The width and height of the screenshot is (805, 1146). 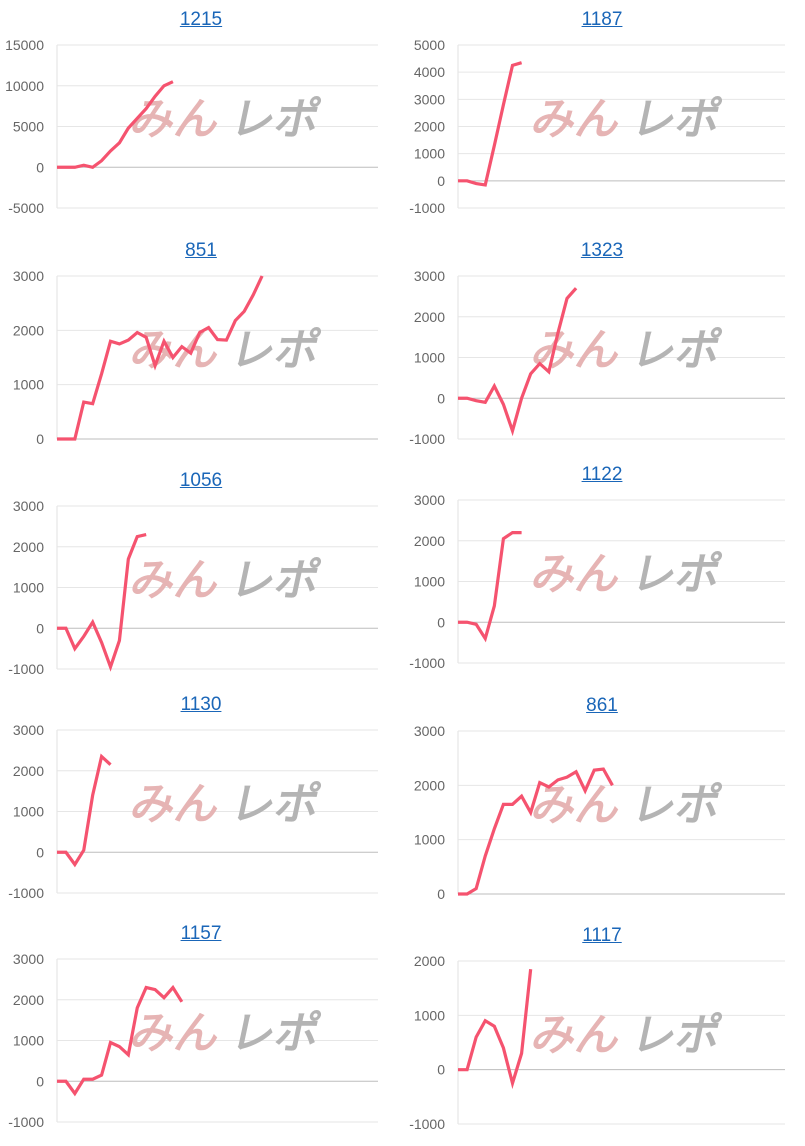 I want to click on y-tick-label: -5000, so click(x=26, y=208).